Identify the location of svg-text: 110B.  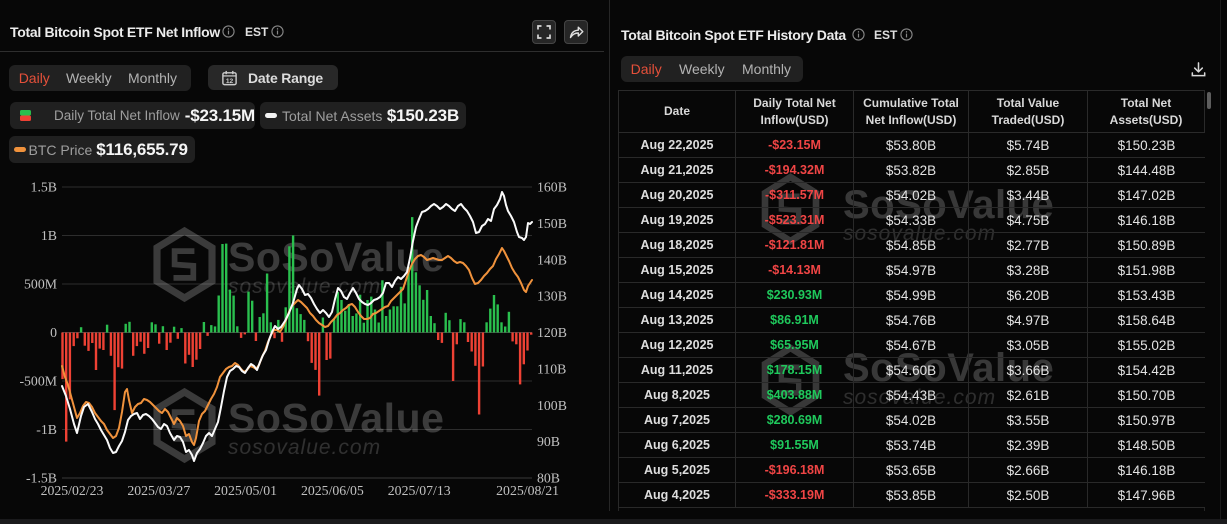
(551, 368).